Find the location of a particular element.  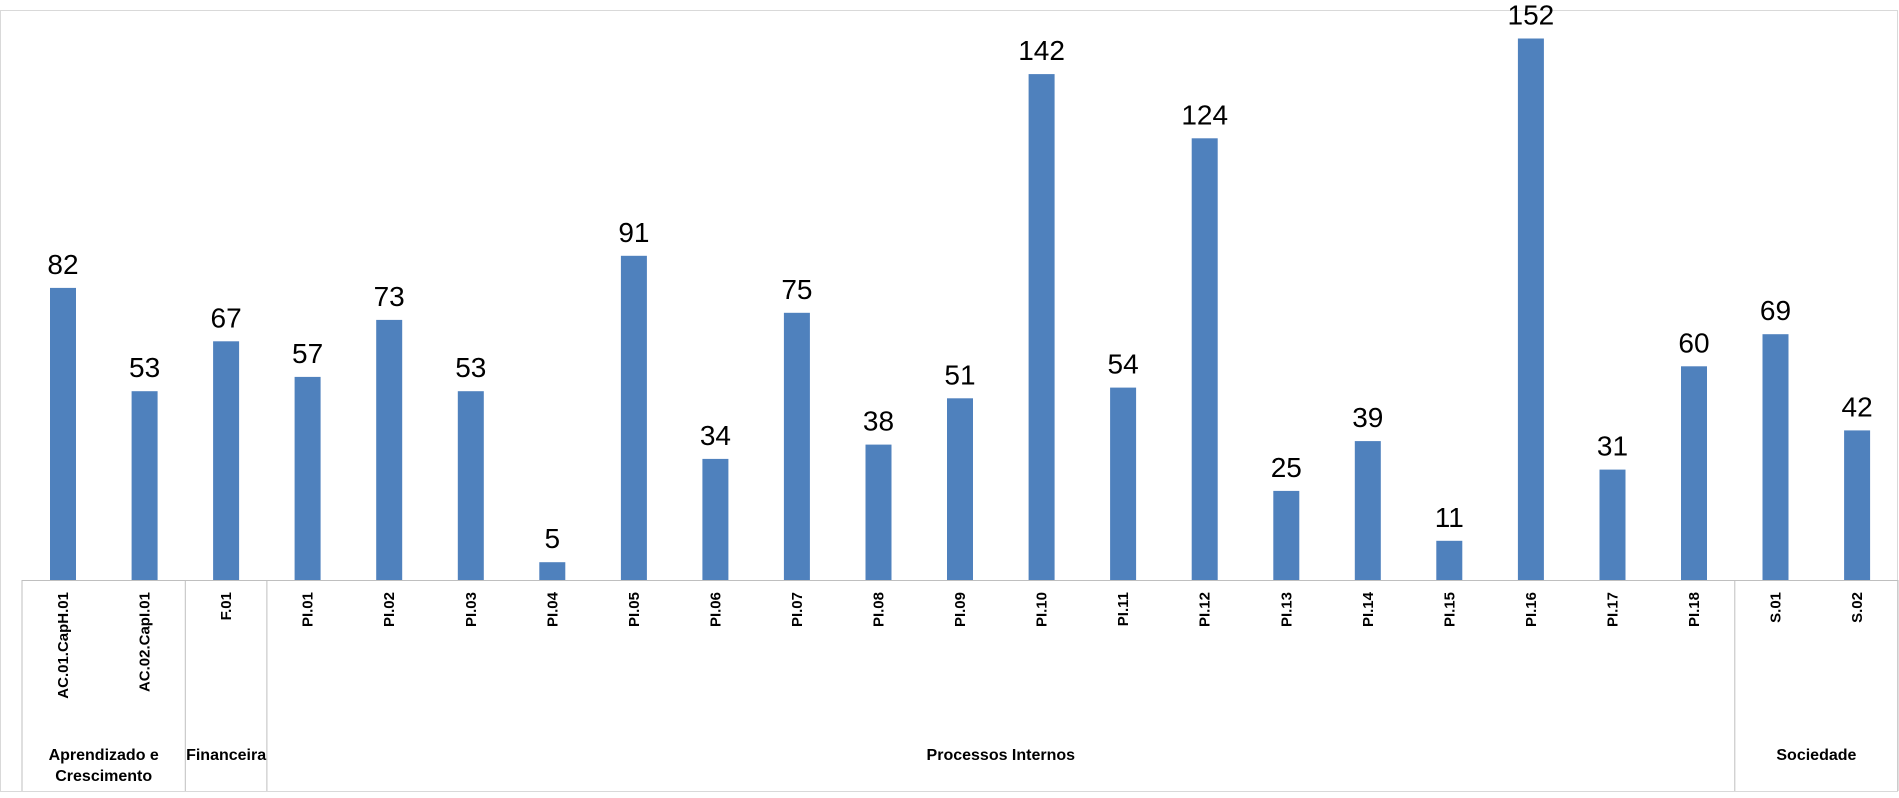

bar-AC.01.CapH.01 is located at coordinates (63, 433).